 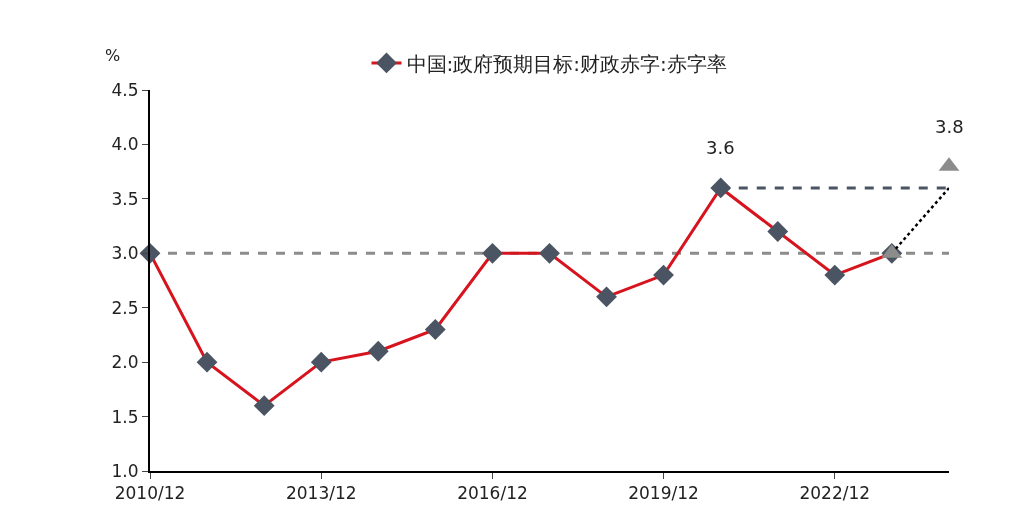 What do you see at coordinates (835, 493) in the screenshot?
I see `x-tick-label: 2022/12` at bounding box center [835, 493].